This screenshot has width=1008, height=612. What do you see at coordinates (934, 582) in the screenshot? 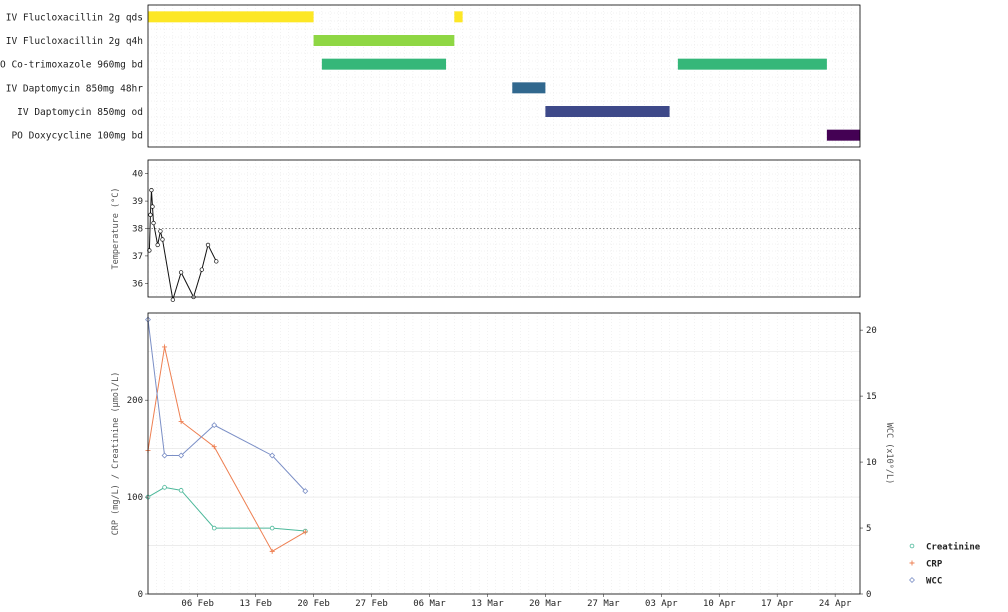
I see `legend-label: WCC` at bounding box center [934, 582].